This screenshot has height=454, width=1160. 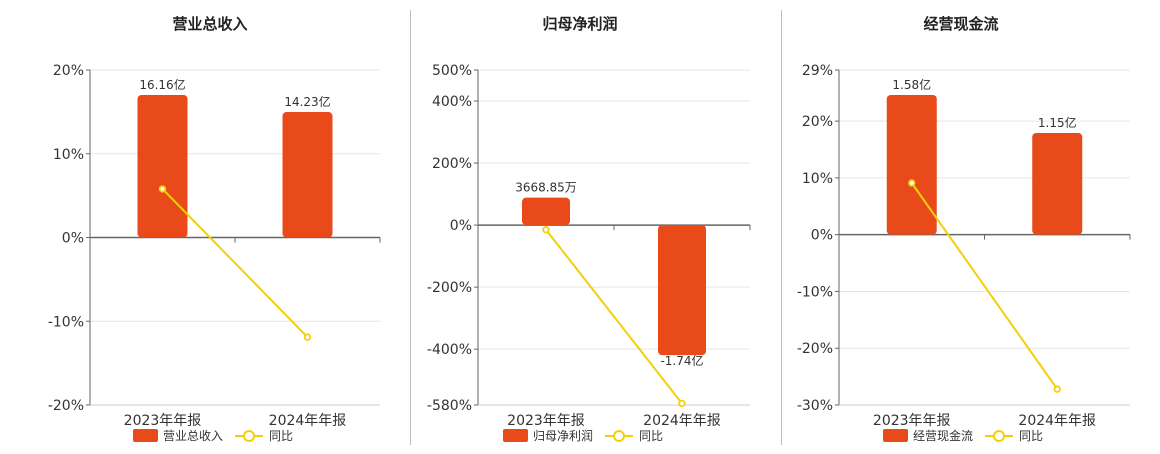 I want to click on bar-data-label: 3668.85万, so click(x=546, y=188).